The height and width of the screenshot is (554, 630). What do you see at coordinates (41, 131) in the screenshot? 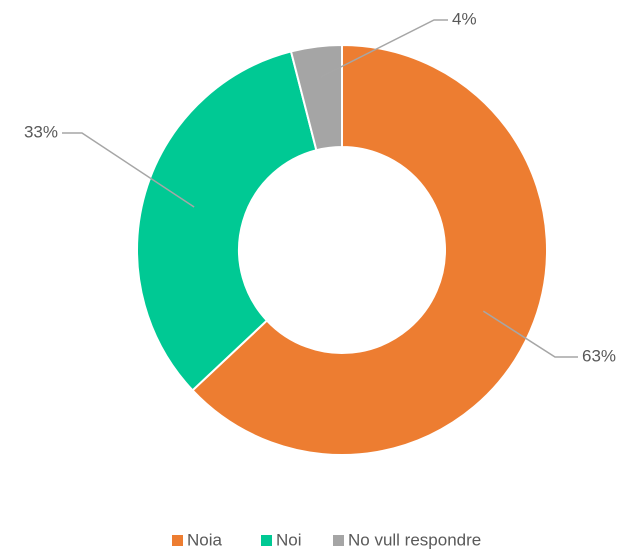
I see `data-label: 33%` at bounding box center [41, 131].